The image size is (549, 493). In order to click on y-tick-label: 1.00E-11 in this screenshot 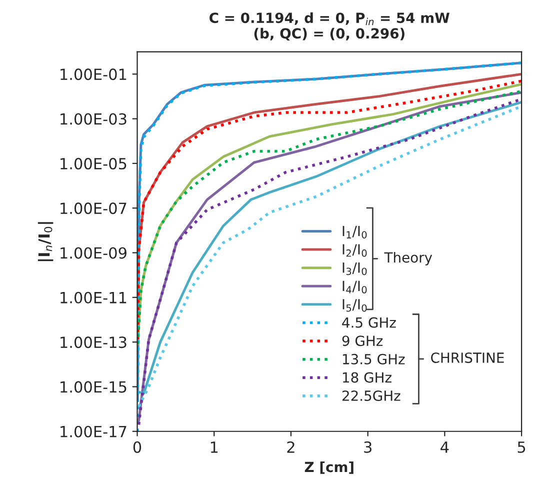, I will do `click(93, 298)`.